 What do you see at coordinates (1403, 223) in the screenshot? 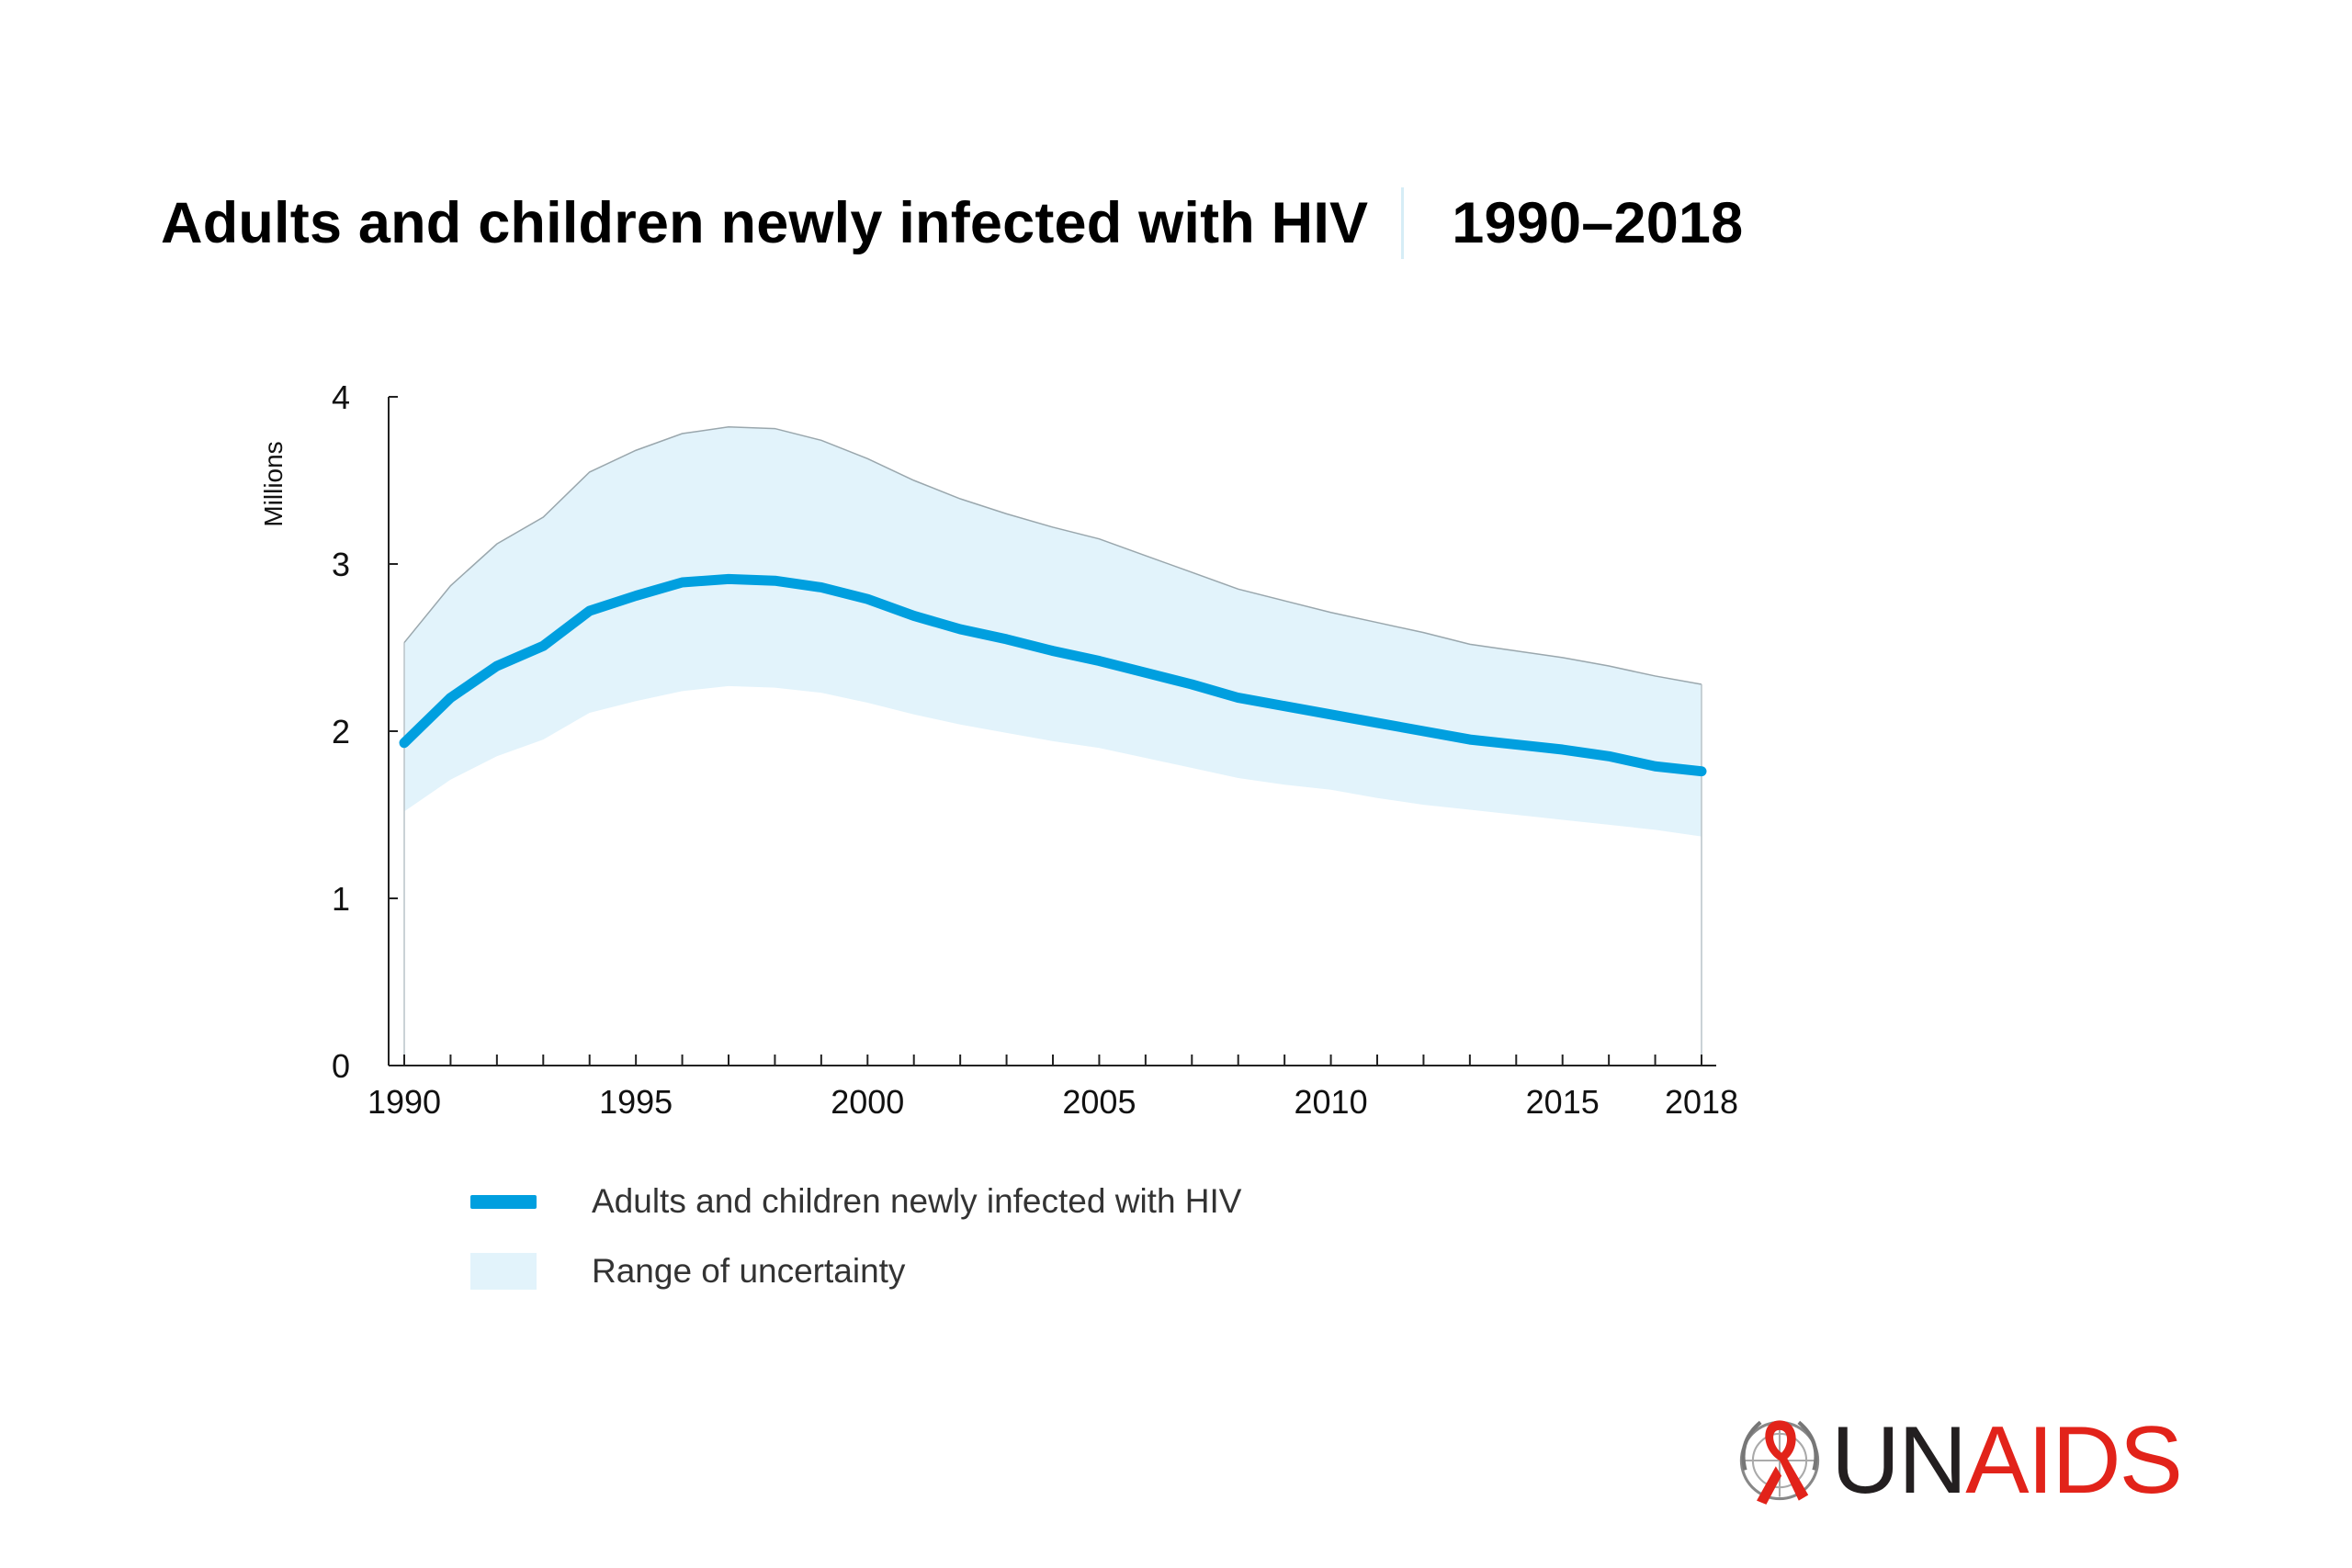
I see `title-separator` at bounding box center [1403, 223].